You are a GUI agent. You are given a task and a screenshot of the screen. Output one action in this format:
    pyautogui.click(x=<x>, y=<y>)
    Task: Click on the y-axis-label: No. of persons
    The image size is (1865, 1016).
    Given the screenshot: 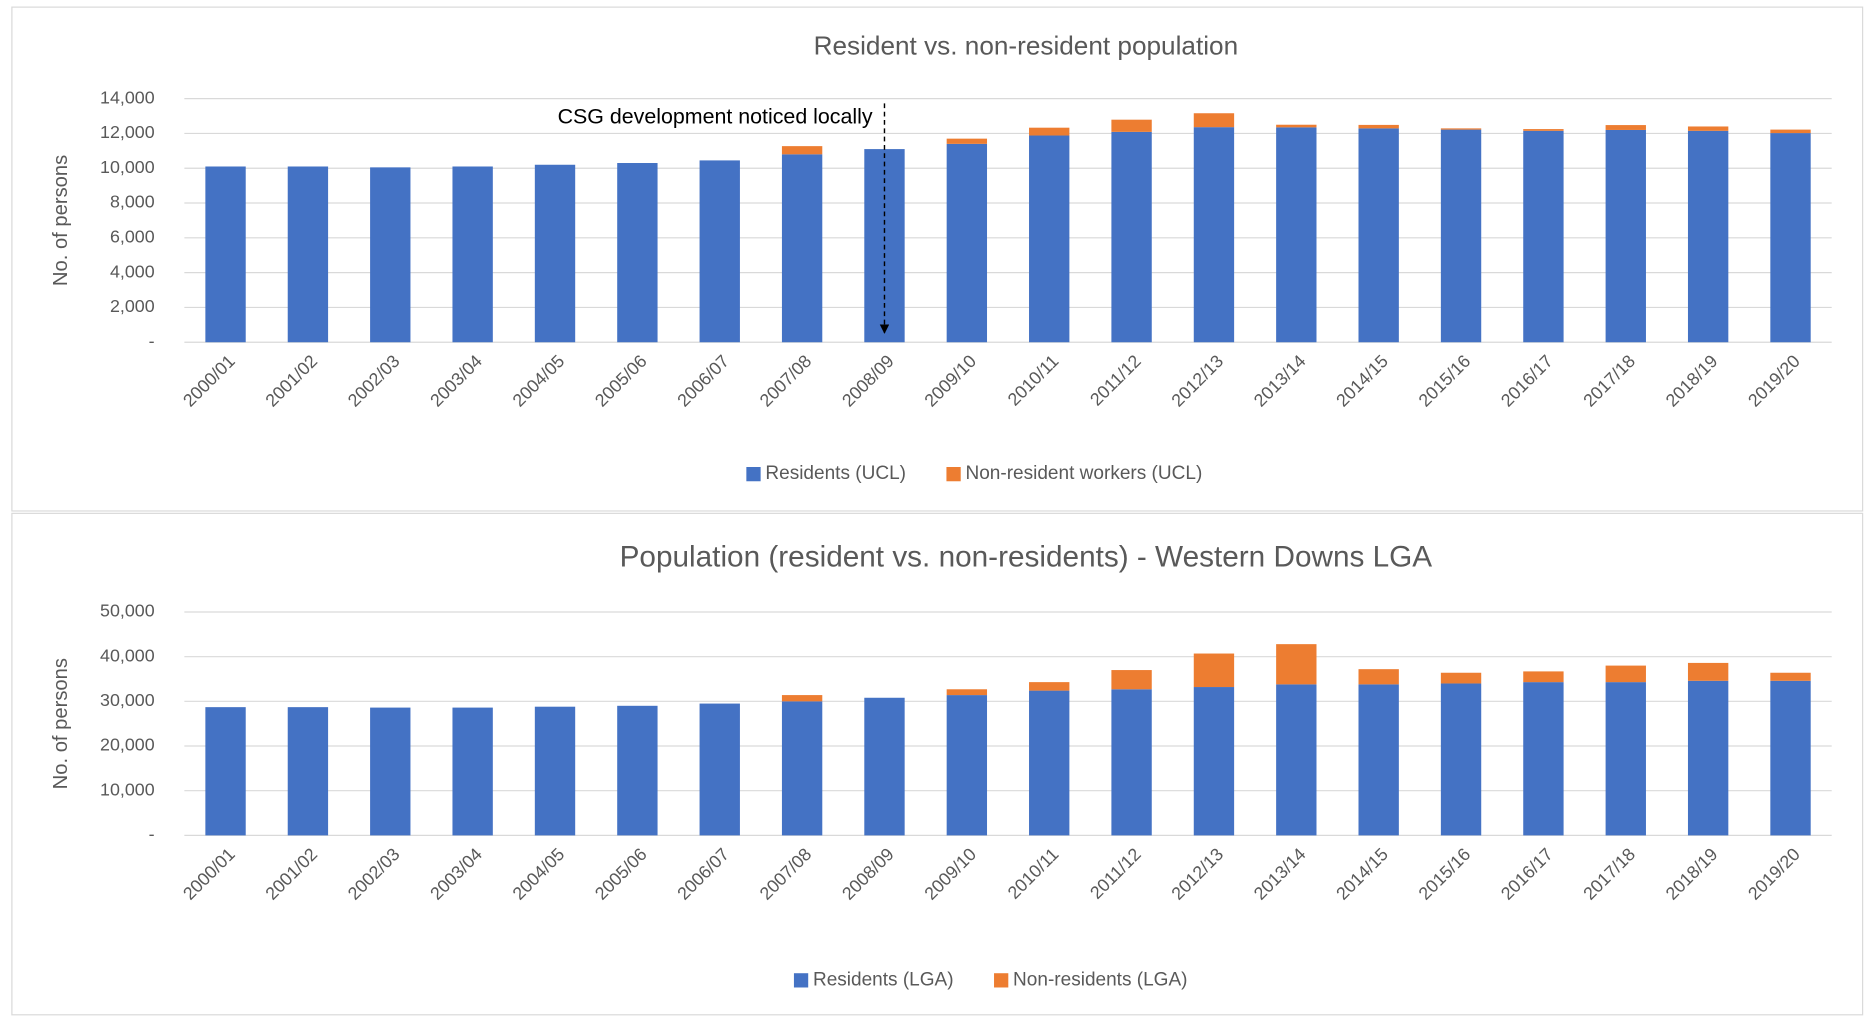 What is the action you would take?
    pyautogui.click(x=61, y=723)
    